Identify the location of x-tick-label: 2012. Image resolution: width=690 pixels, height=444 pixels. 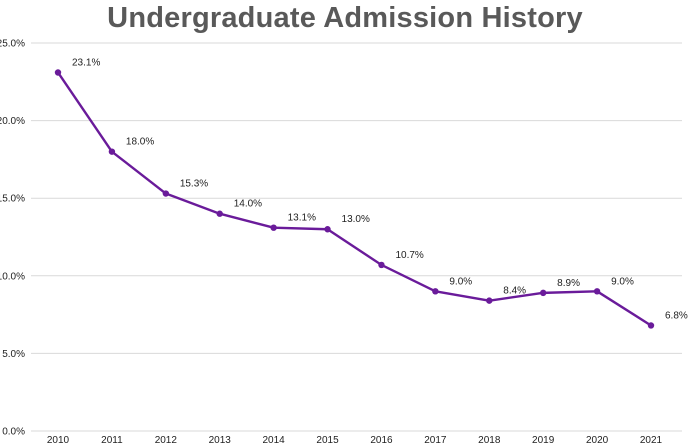
(166, 439).